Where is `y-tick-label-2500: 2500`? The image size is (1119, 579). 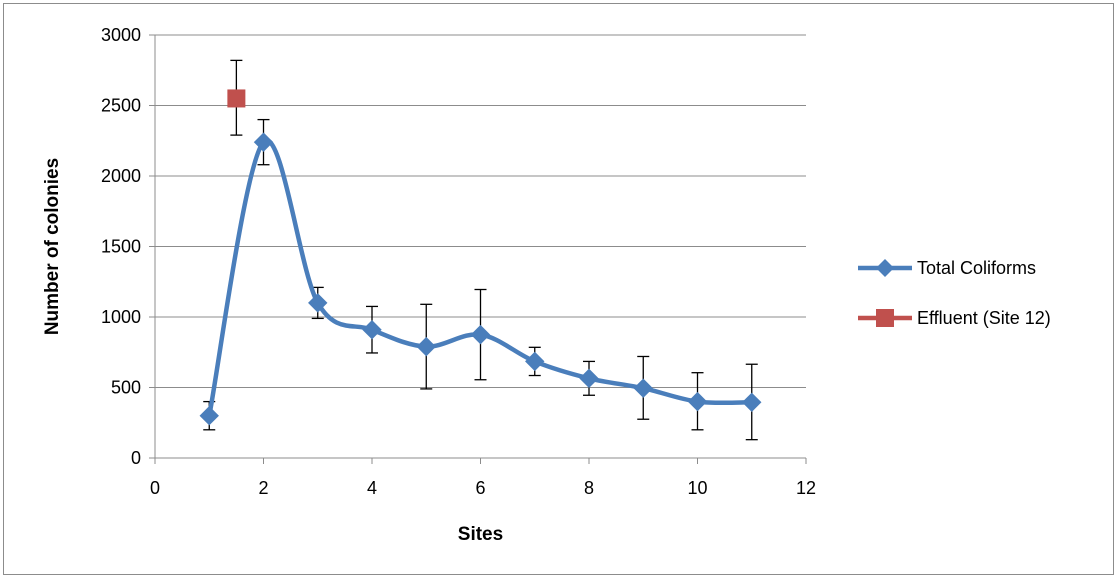 y-tick-label-2500: 2500 is located at coordinates (121, 106).